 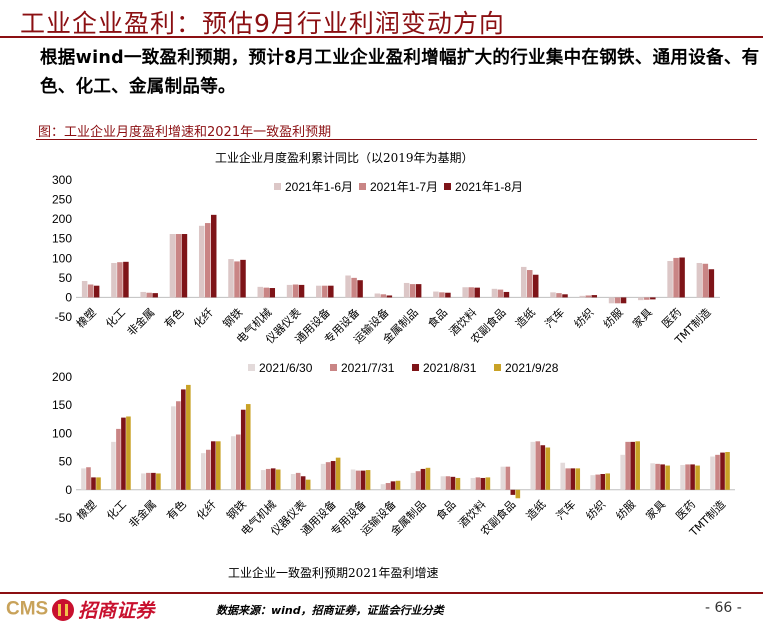 What do you see at coordinates (140, 321) in the screenshot?
I see `chart1-category-label: 非金属` at bounding box center [140, 321].